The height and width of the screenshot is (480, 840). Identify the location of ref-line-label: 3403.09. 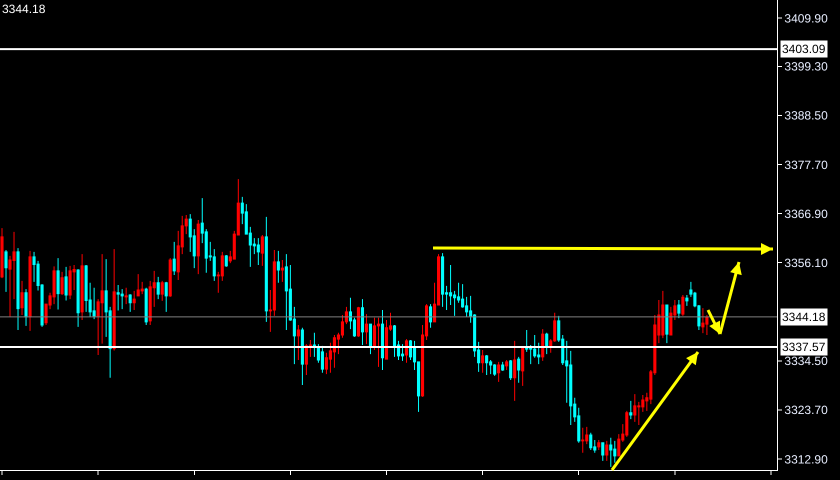
(804, 49).